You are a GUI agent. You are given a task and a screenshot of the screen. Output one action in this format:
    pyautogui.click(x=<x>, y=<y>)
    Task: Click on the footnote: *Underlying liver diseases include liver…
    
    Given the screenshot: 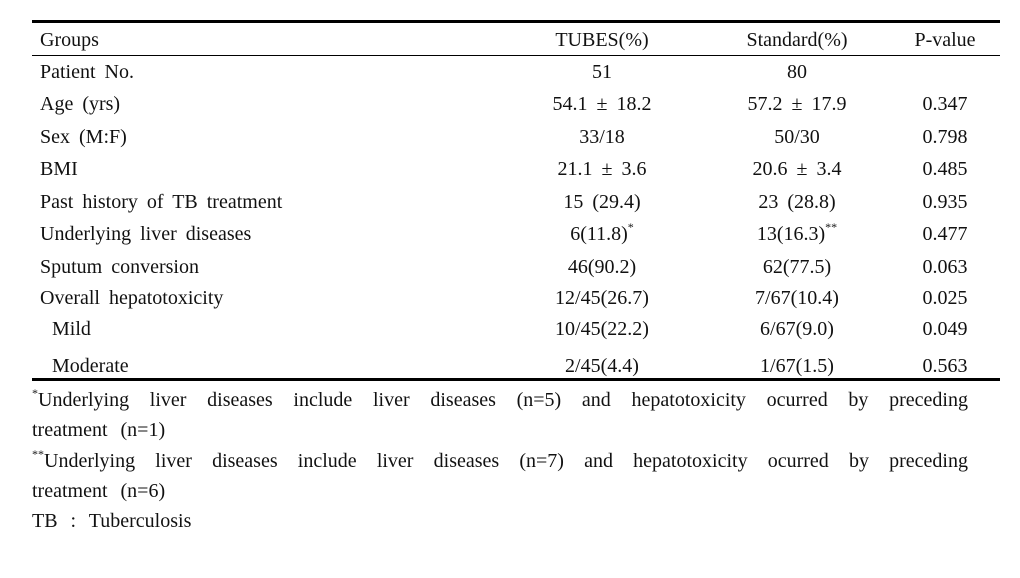 What is the action you would take?
    pyautogui.click(x=500, y=415)
    